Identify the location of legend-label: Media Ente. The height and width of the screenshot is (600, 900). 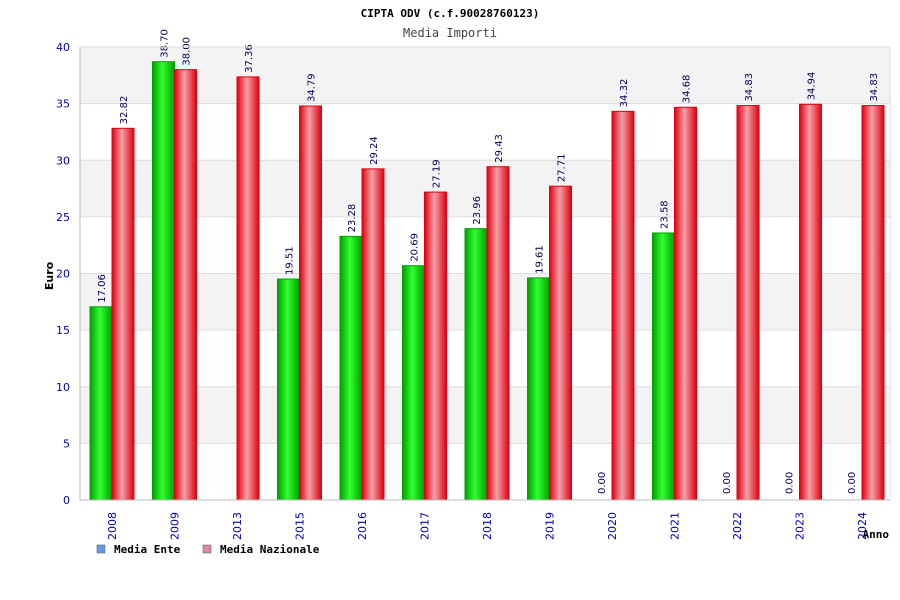
(147, 549).